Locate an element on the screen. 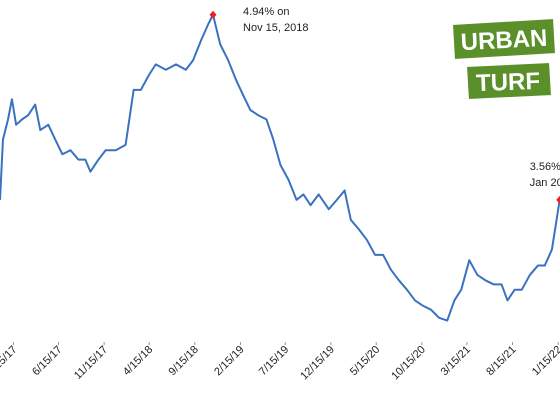 The image size is (560, 420). annotation-text: 3.56% on is located at coordinates (545, 167).